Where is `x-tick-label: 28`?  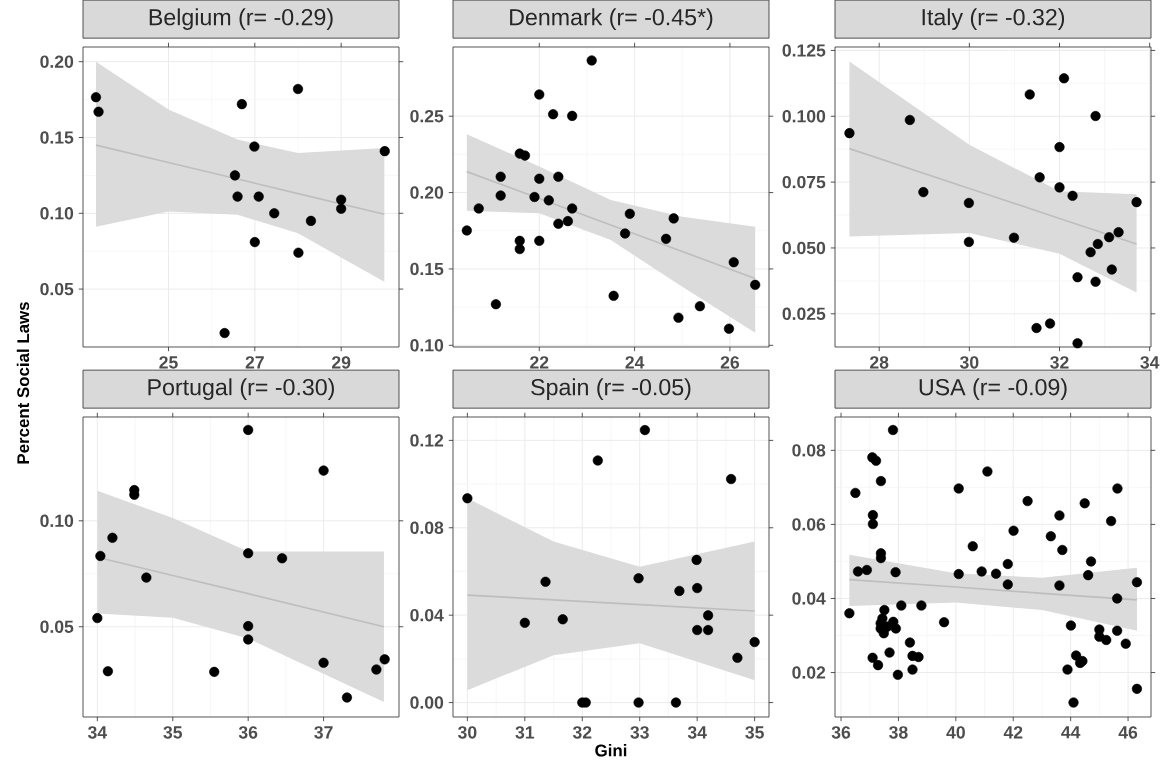 x-tick-label: 28 is located at coordinates (879, 362).